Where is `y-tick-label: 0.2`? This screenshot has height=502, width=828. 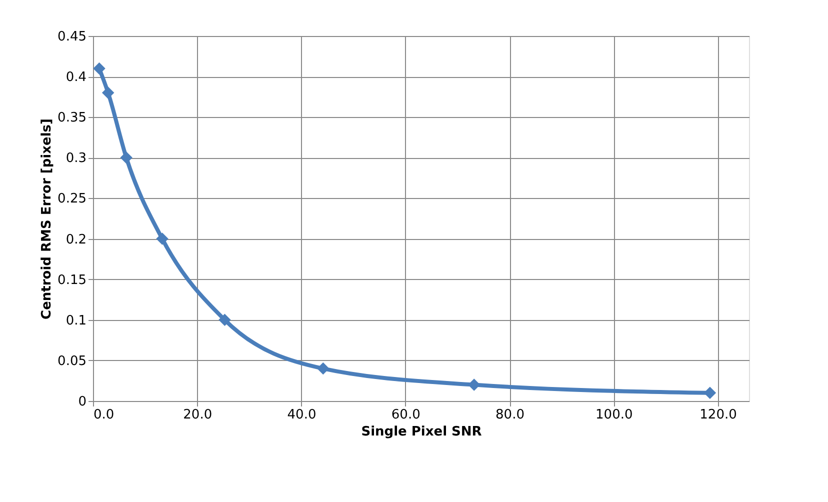
y-tick-label: 0.2 is located at coordinates (76, 240).